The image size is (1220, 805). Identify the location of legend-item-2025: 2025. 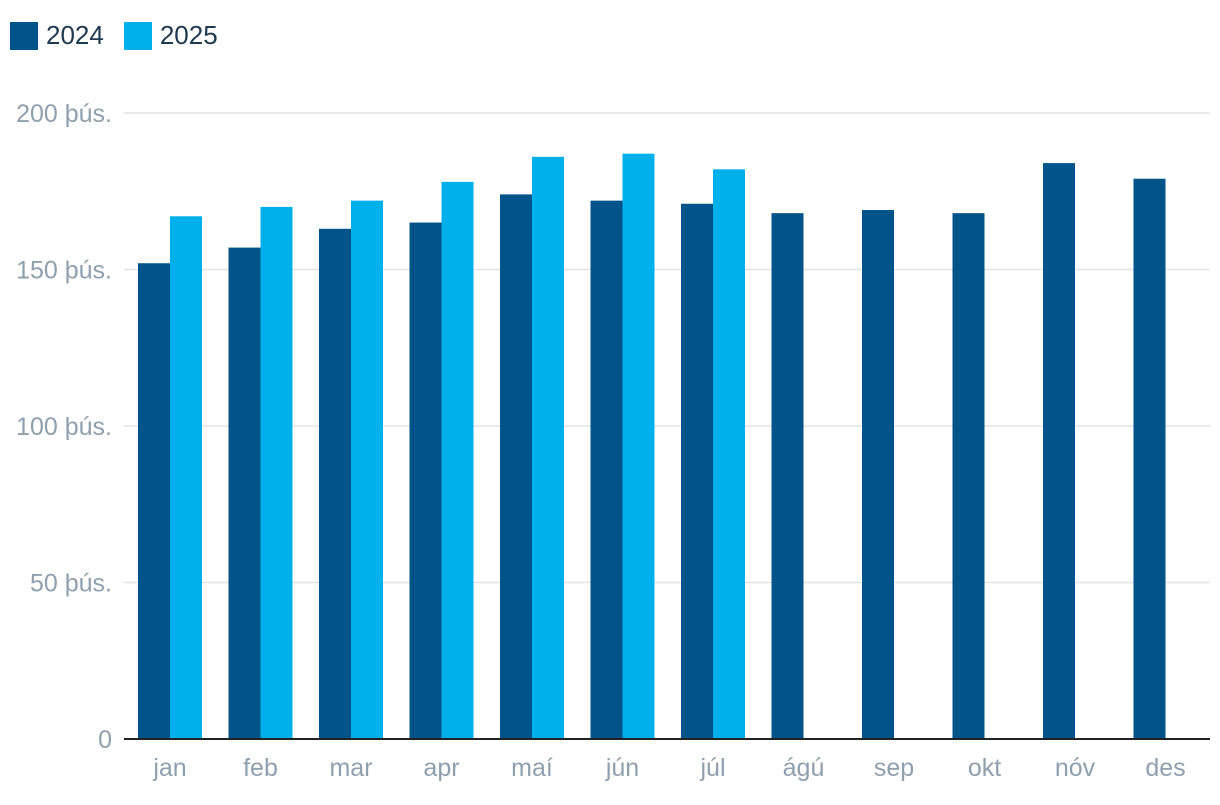
(170, 35).